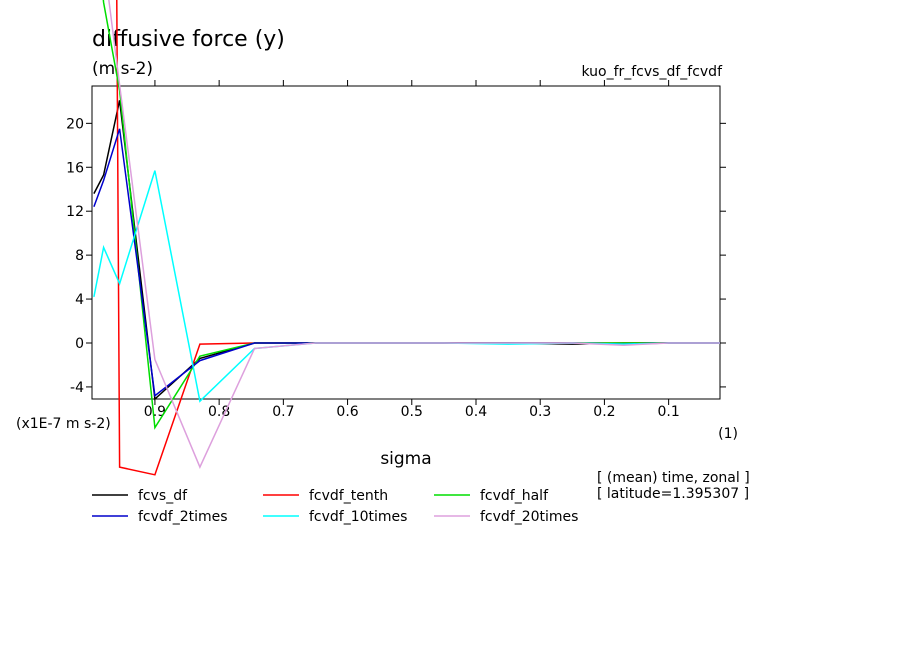 This screenshot has height=654, width=904. Describe the element at coordinates (77, 388) in the screenshot. I see `y-tick-label: -4` at that location.